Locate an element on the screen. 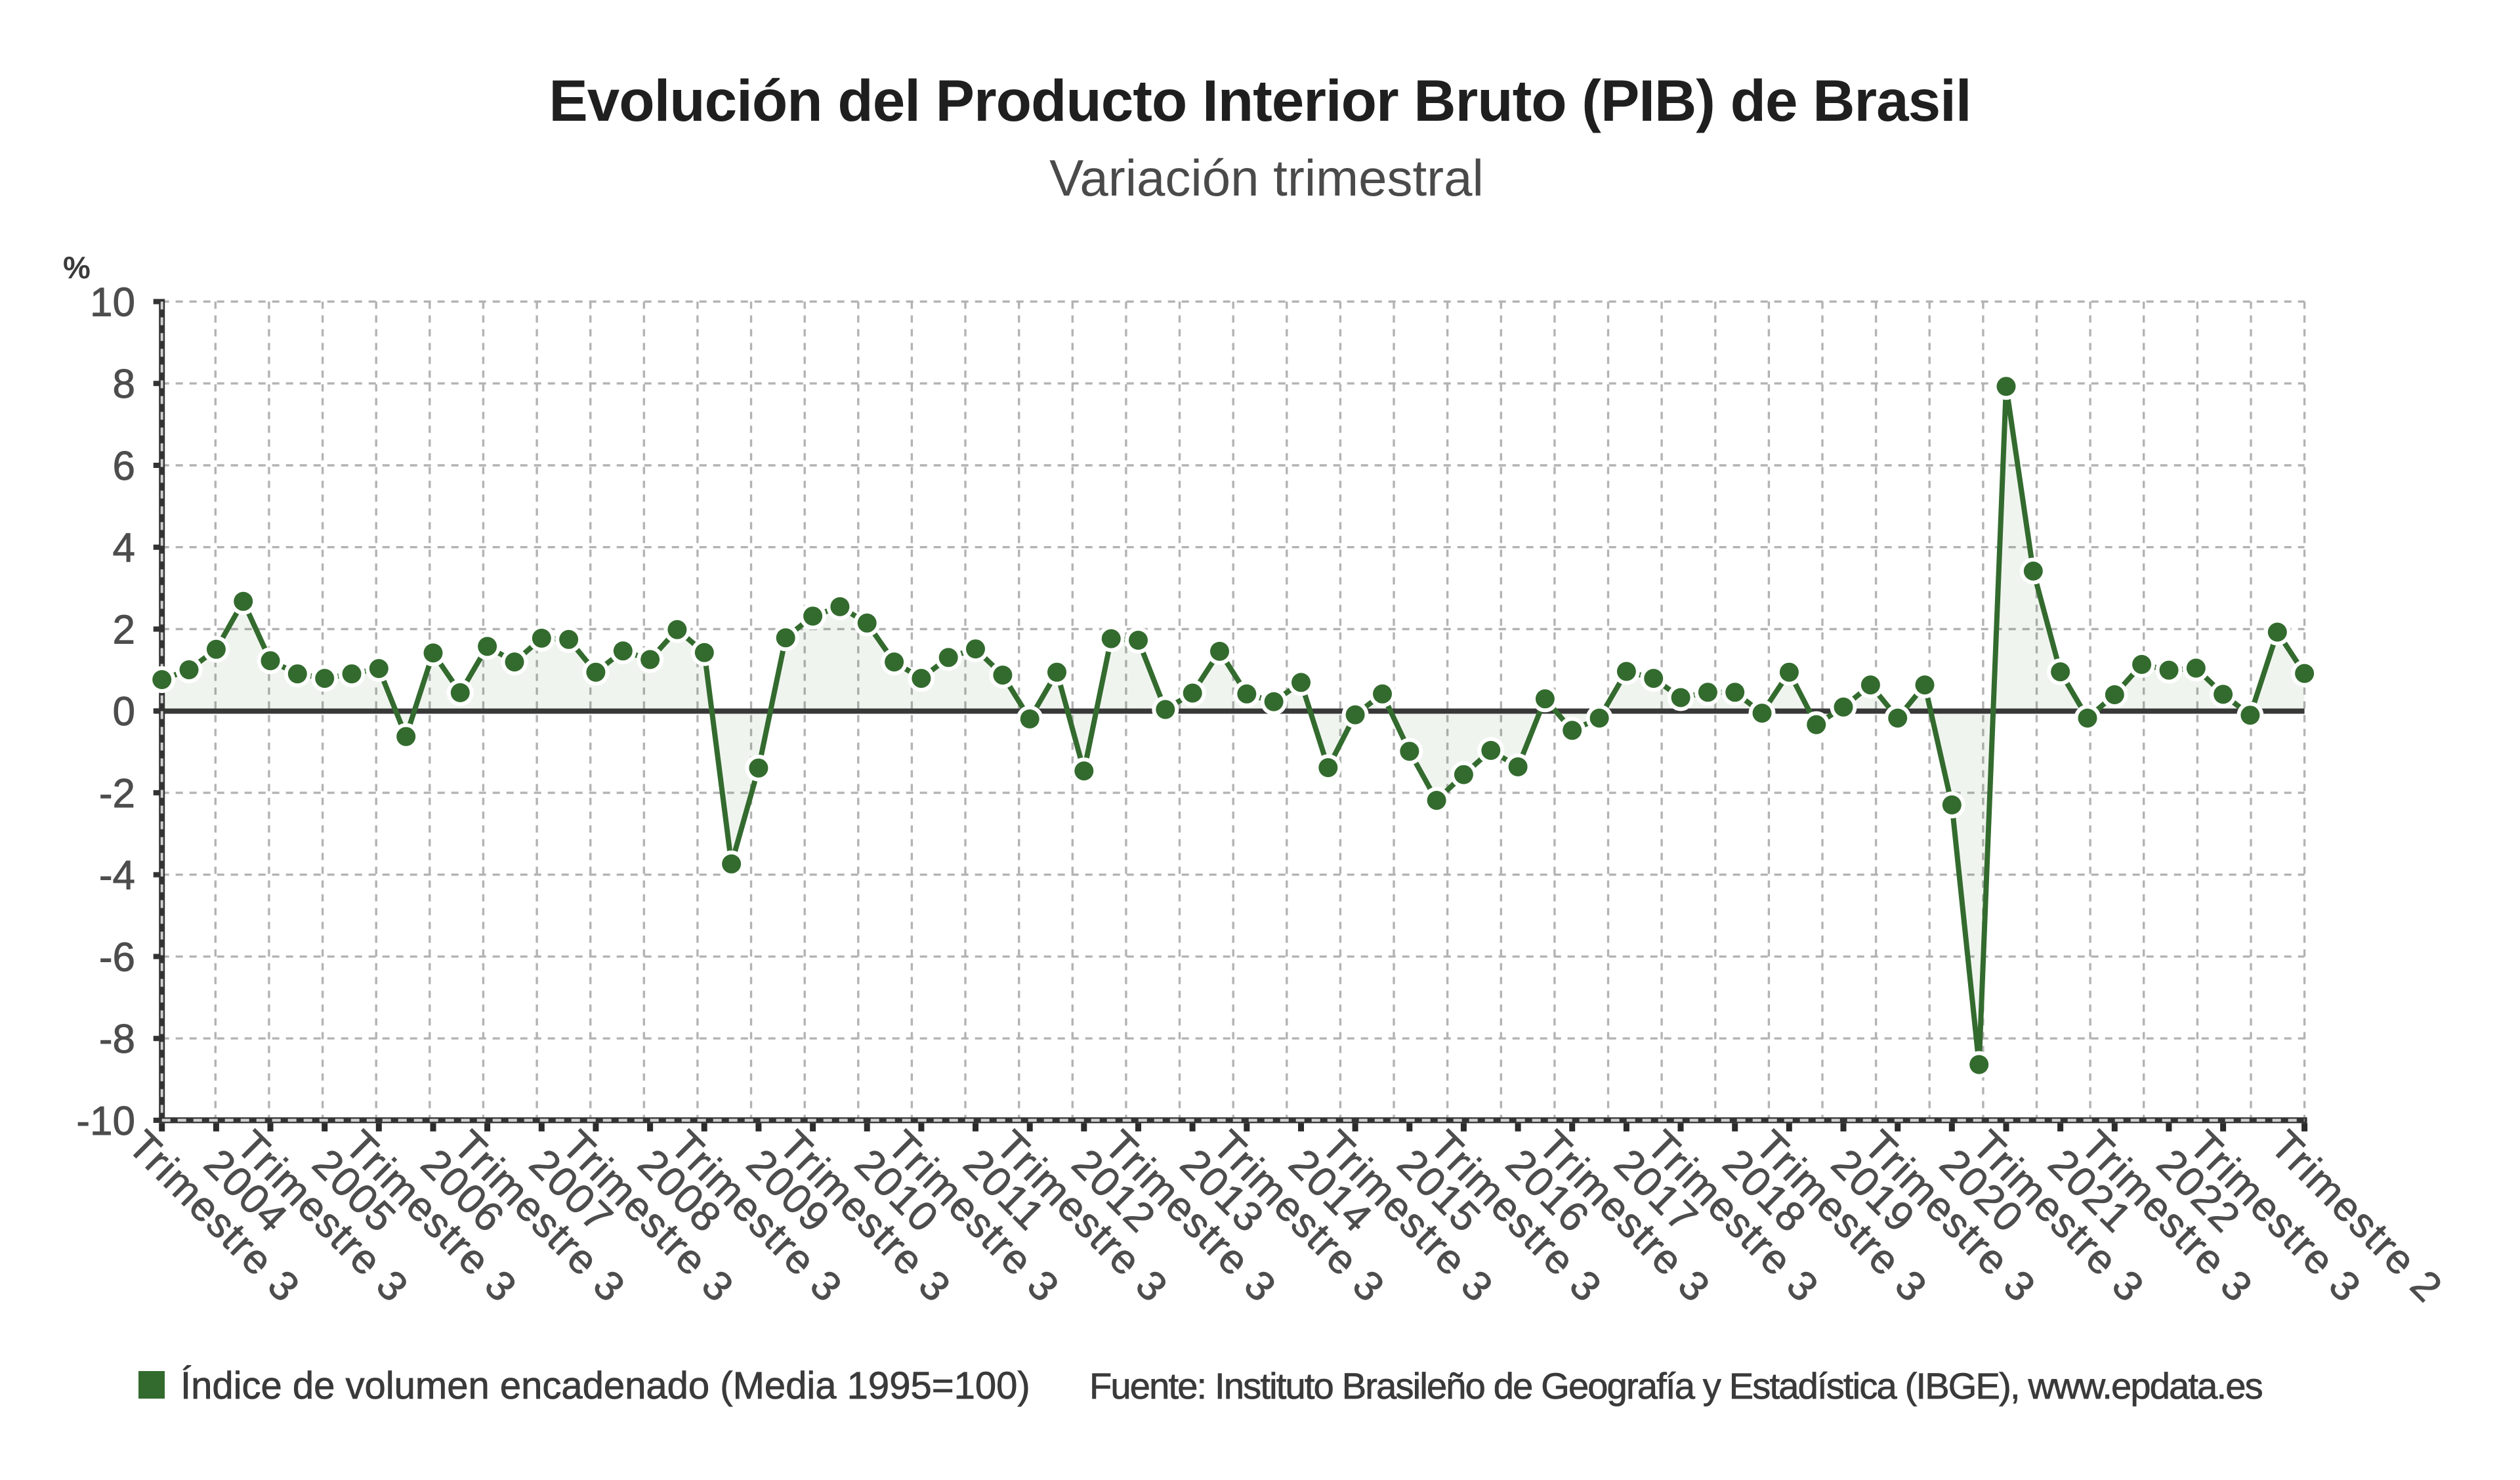 The width and height of the screenshot is (2520, 1480). svg-text: 10 is located at coordinates (112, 303).